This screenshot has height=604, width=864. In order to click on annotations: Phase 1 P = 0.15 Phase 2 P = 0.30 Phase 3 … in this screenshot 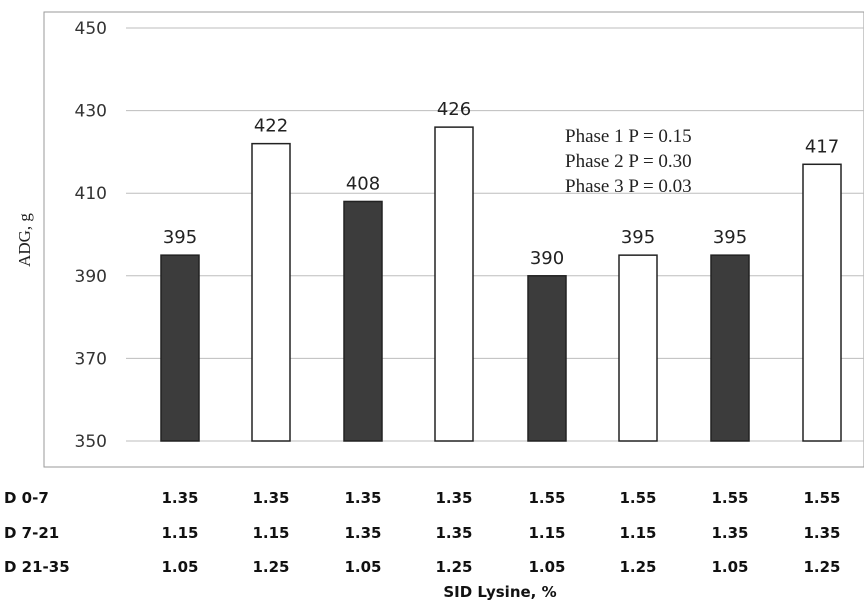, I will do `click(628, 161)`.